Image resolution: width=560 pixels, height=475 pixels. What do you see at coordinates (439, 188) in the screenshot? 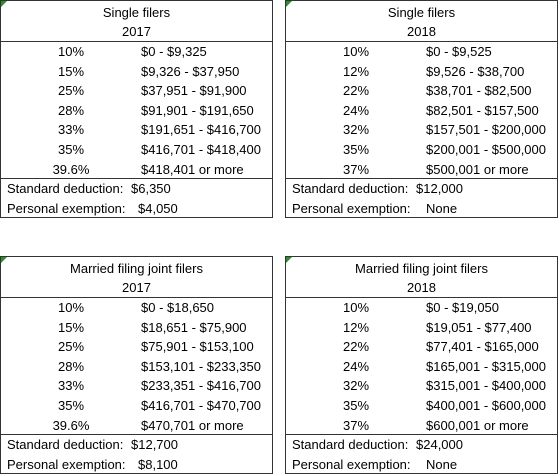
I see `value: $12,000` at bounding box center [439, 188].